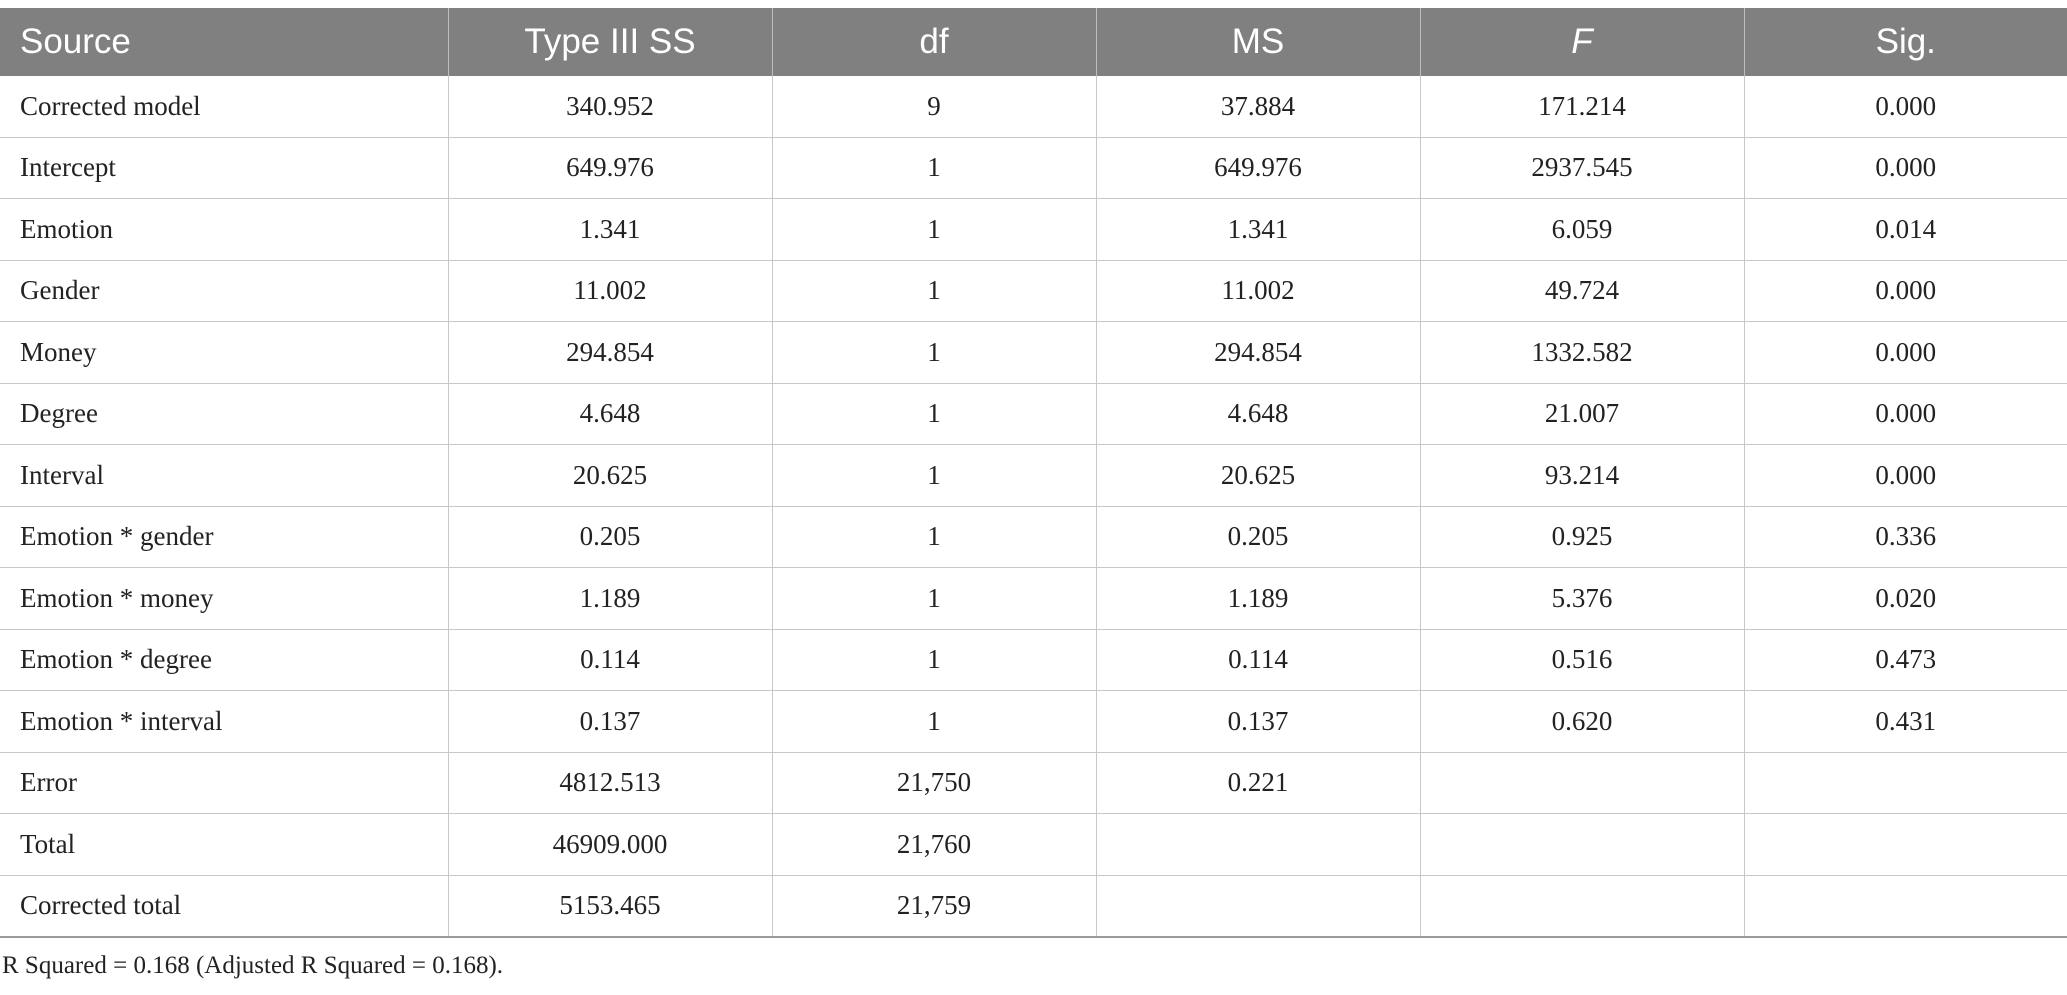 The image size is (2067, 995). What do you see at coordinates (1905, 660) in the screenshot?
I see `cell-sig: 0.473` at bounding box center [1905, 660].